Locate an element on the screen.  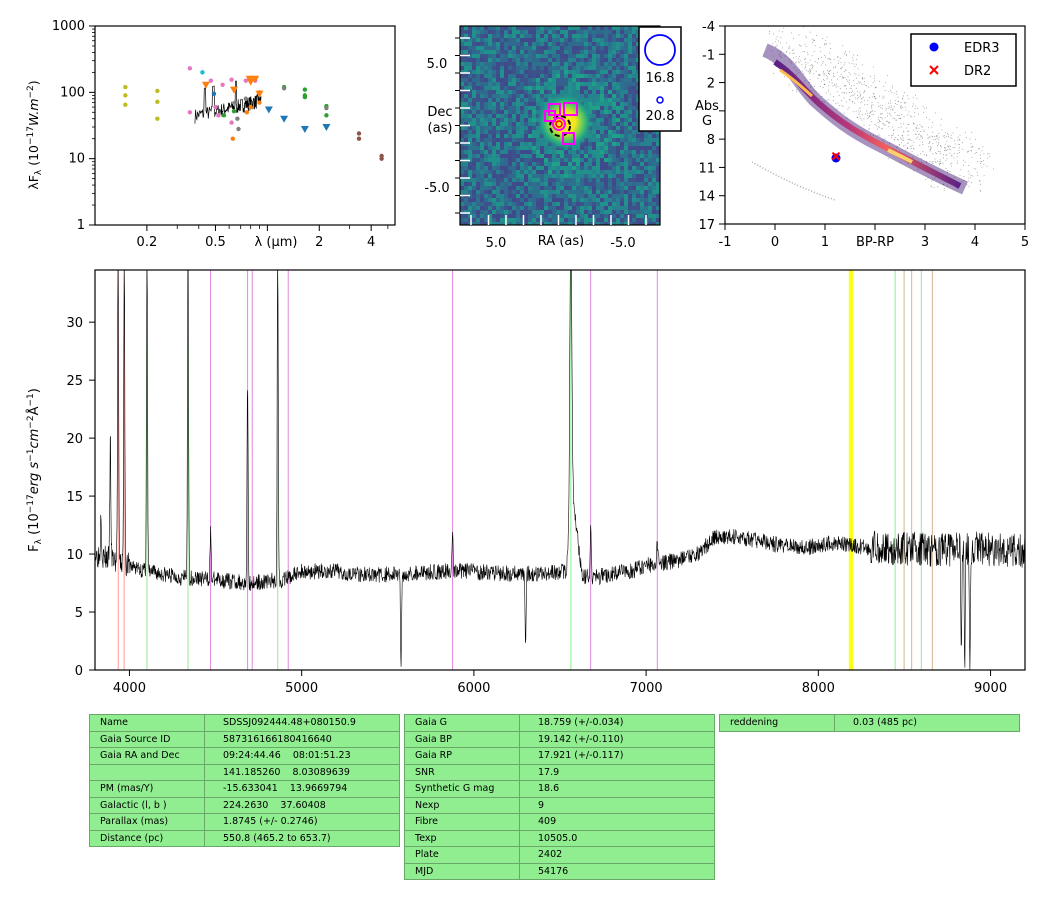
dr2-legend-label: DR2 is located at coordinates (977, 71).